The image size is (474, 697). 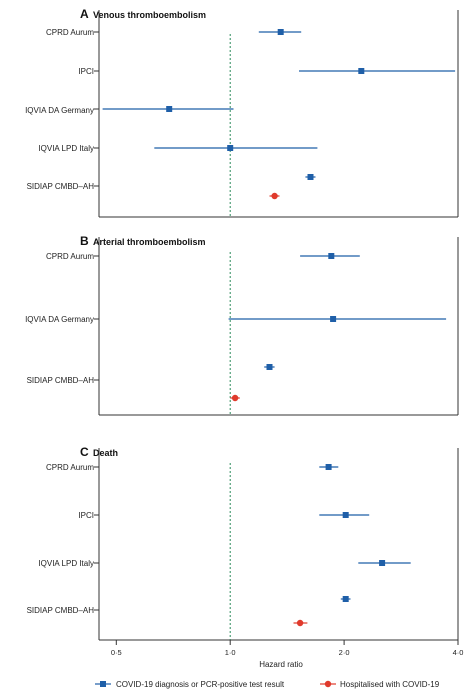 I want to click on panel-b-row-iqvia-da-germany: IQVIA DA Germany, so click(x=62, y=319).